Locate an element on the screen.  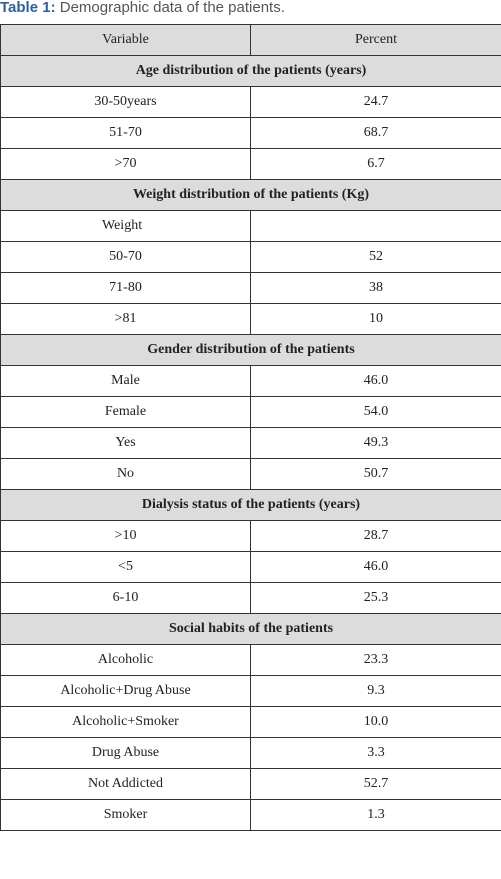
cell-variable: Not Addicted is located at coordinates (125, 784).